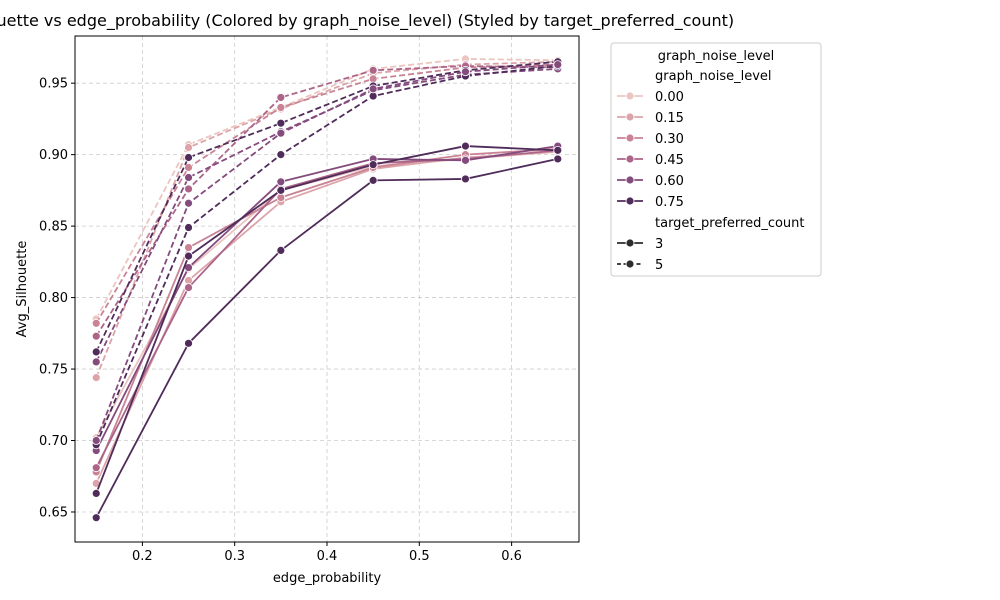  What do you see at coordinates (730, 223) in the screenshot?
I see `legend-style-title: target_preferred_count` at bounding box center [730, 223].